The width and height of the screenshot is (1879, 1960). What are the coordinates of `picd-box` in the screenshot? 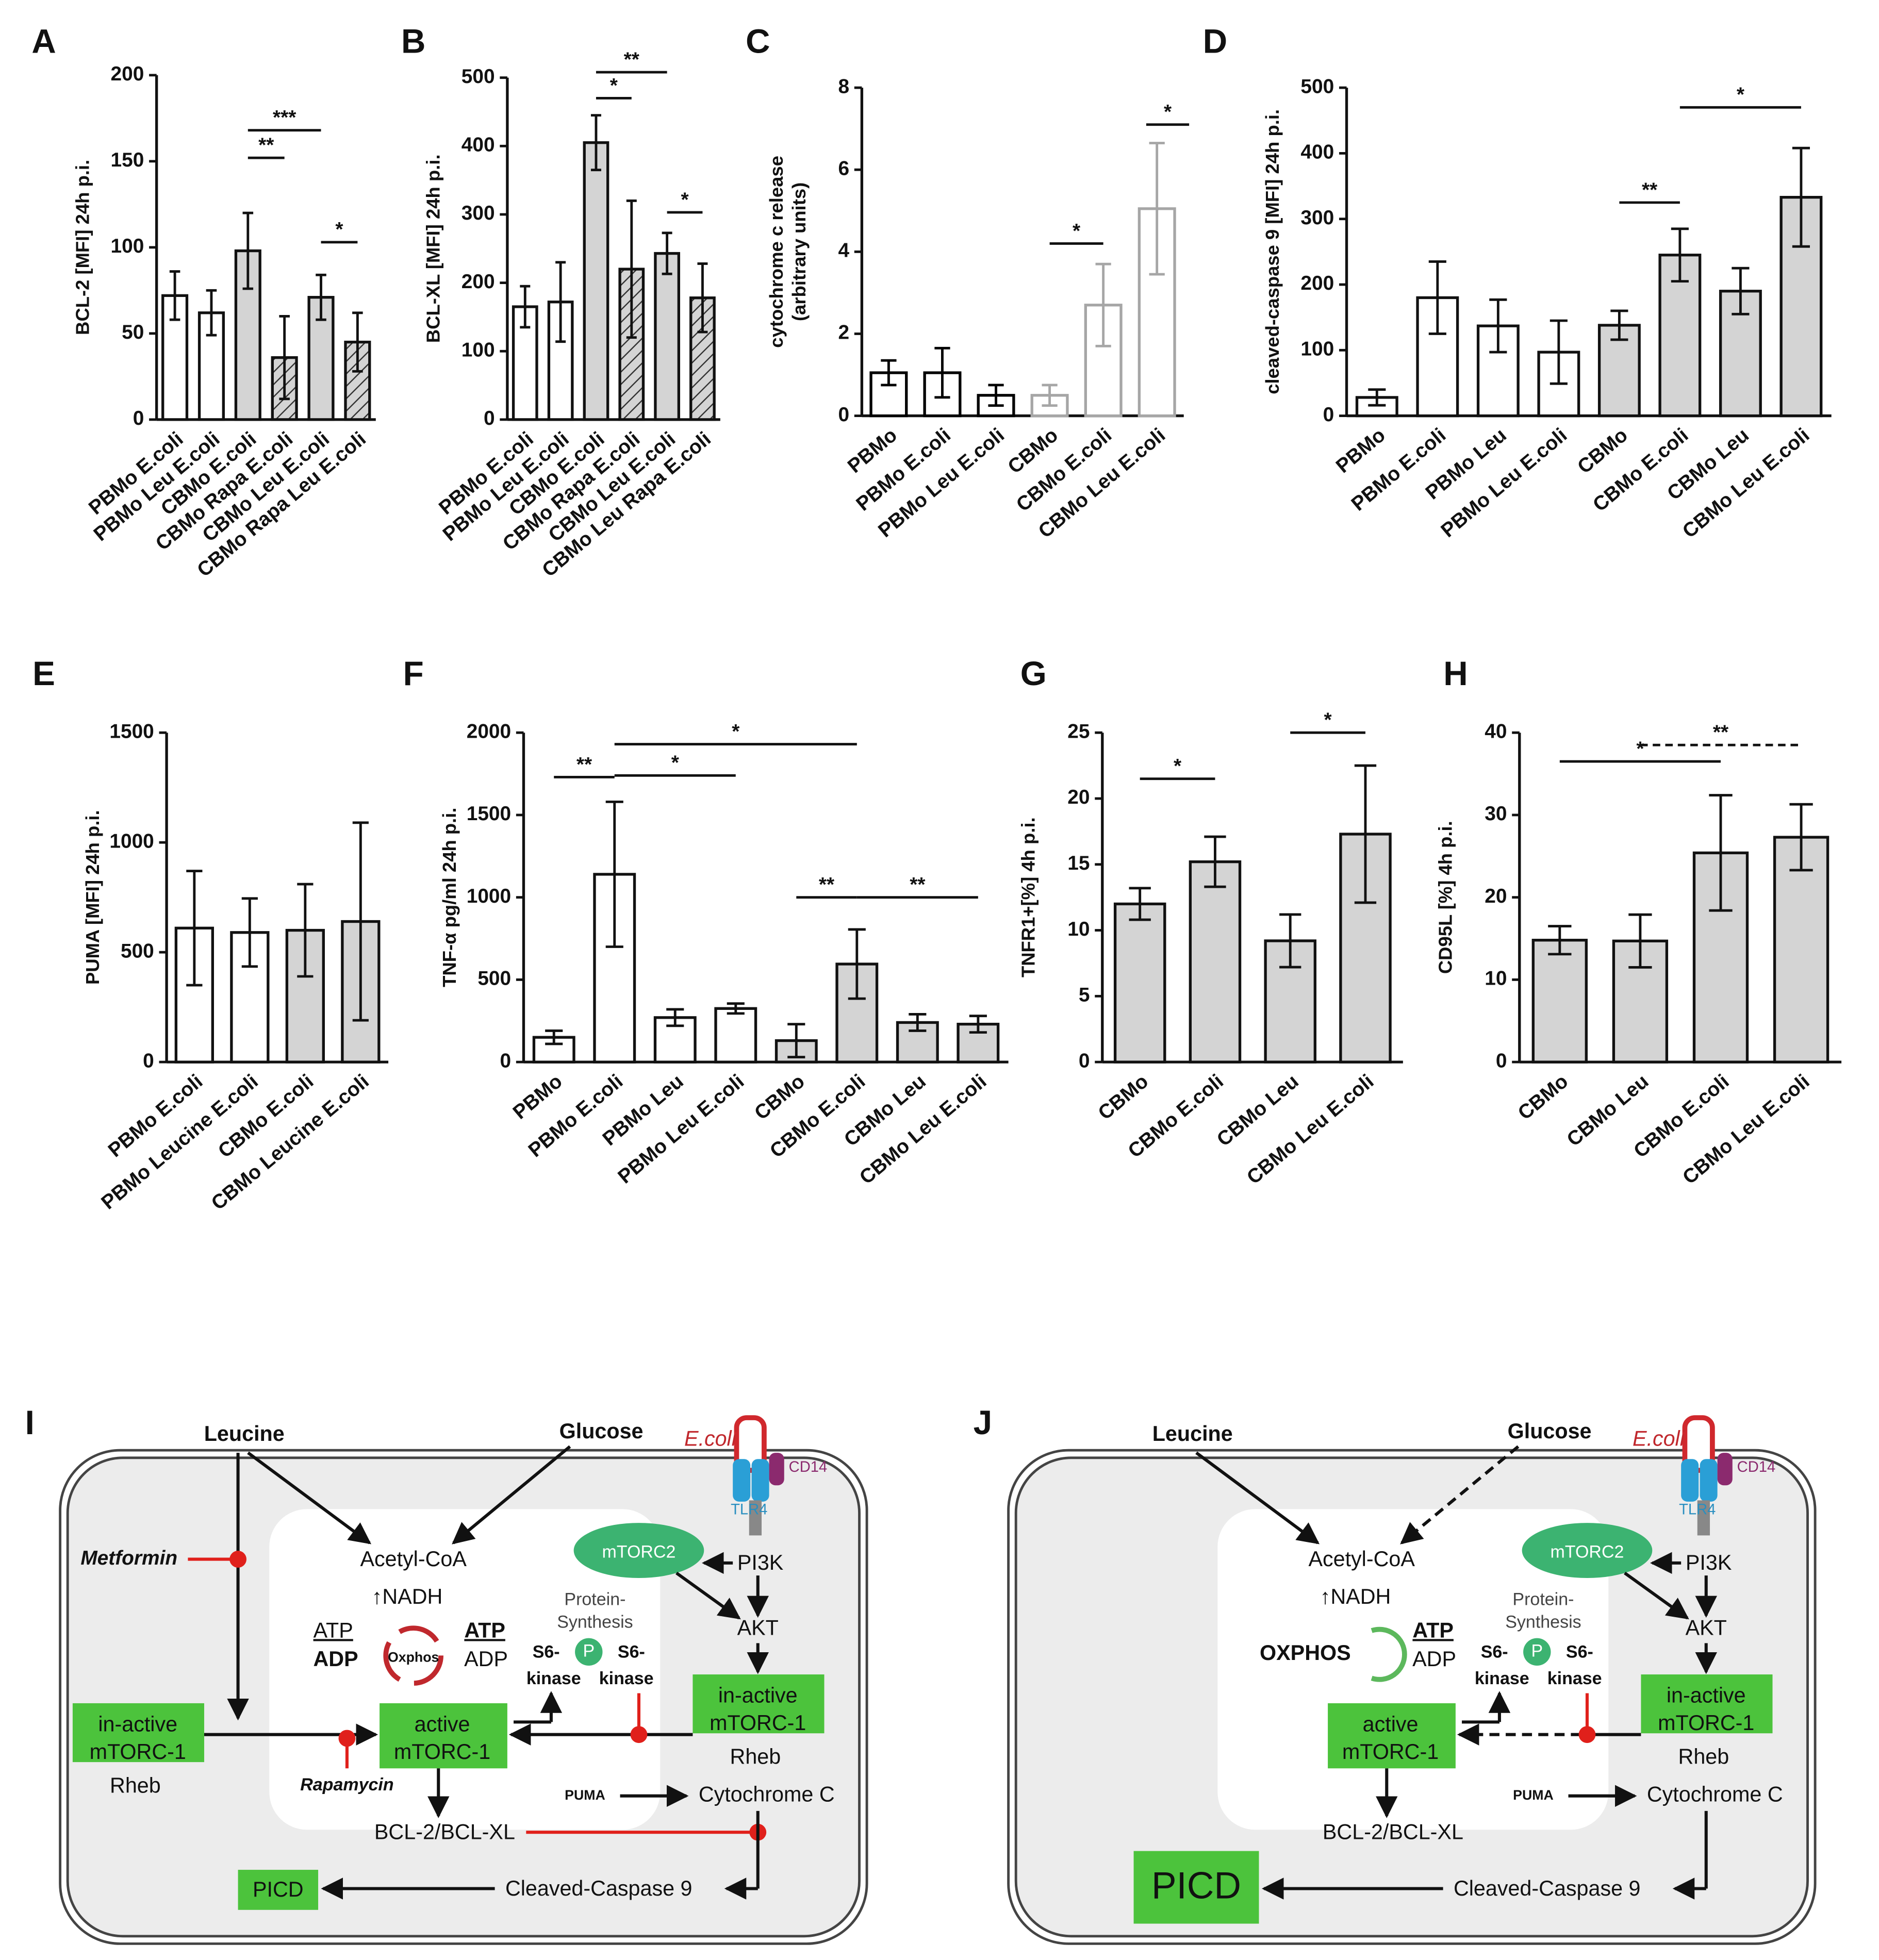 It's located at (1196, 1887).